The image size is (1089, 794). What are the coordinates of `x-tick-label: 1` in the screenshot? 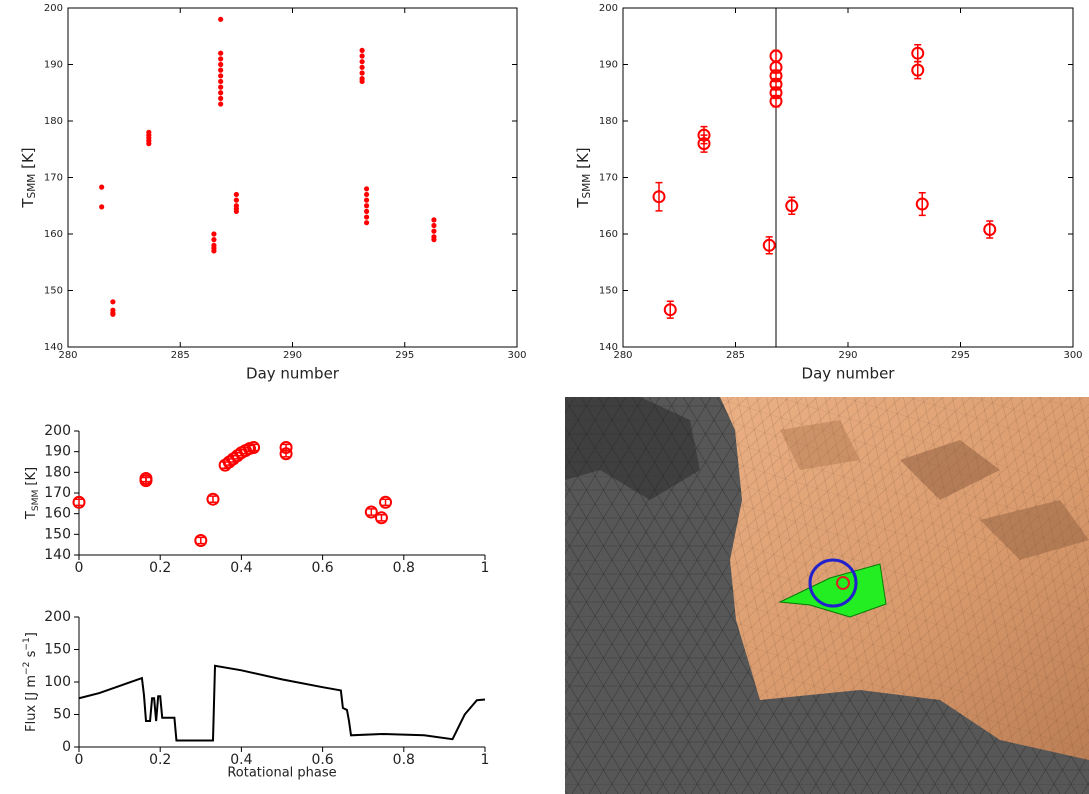 It's located at (485, 568).